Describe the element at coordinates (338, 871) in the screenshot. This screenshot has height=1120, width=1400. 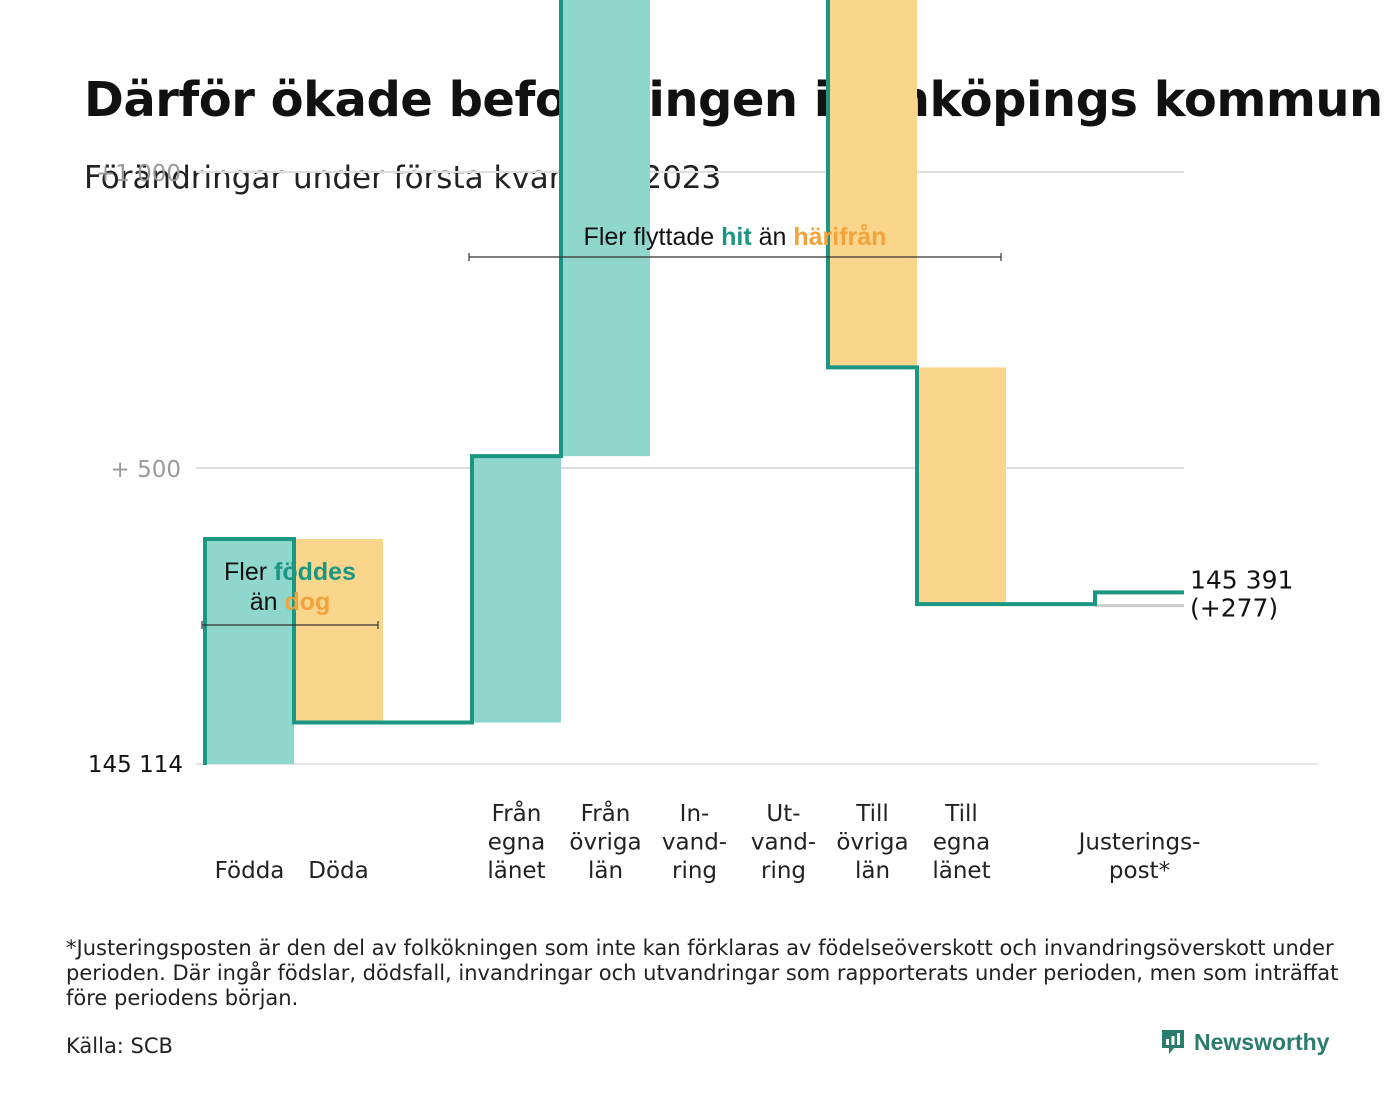
I see `category-label: Döda` at that location.